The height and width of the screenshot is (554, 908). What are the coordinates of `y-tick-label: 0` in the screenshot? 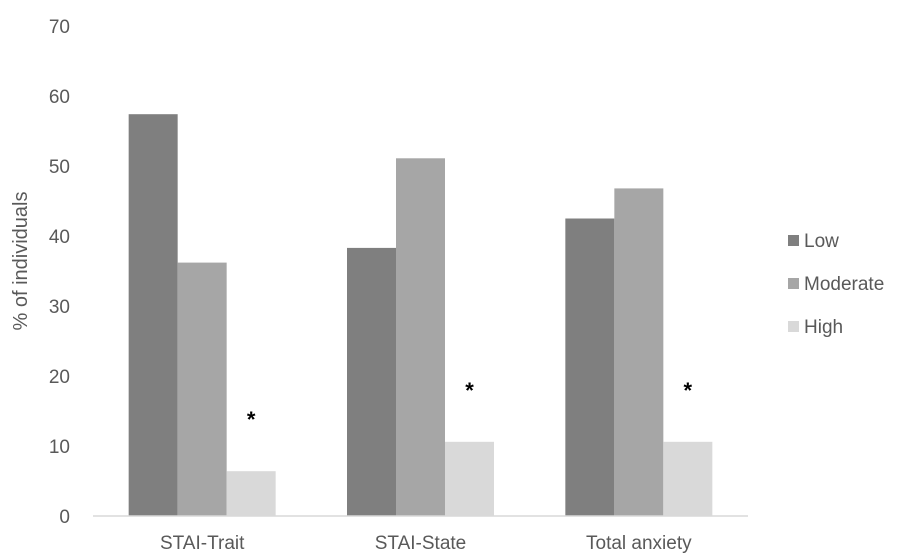 It's located at (64, 517).